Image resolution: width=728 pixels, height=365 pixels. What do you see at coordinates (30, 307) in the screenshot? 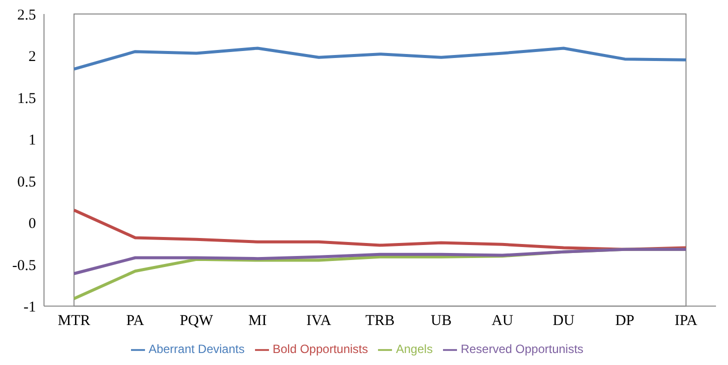
I see `y-tick-label: -1` at bounding box center [30, 307].